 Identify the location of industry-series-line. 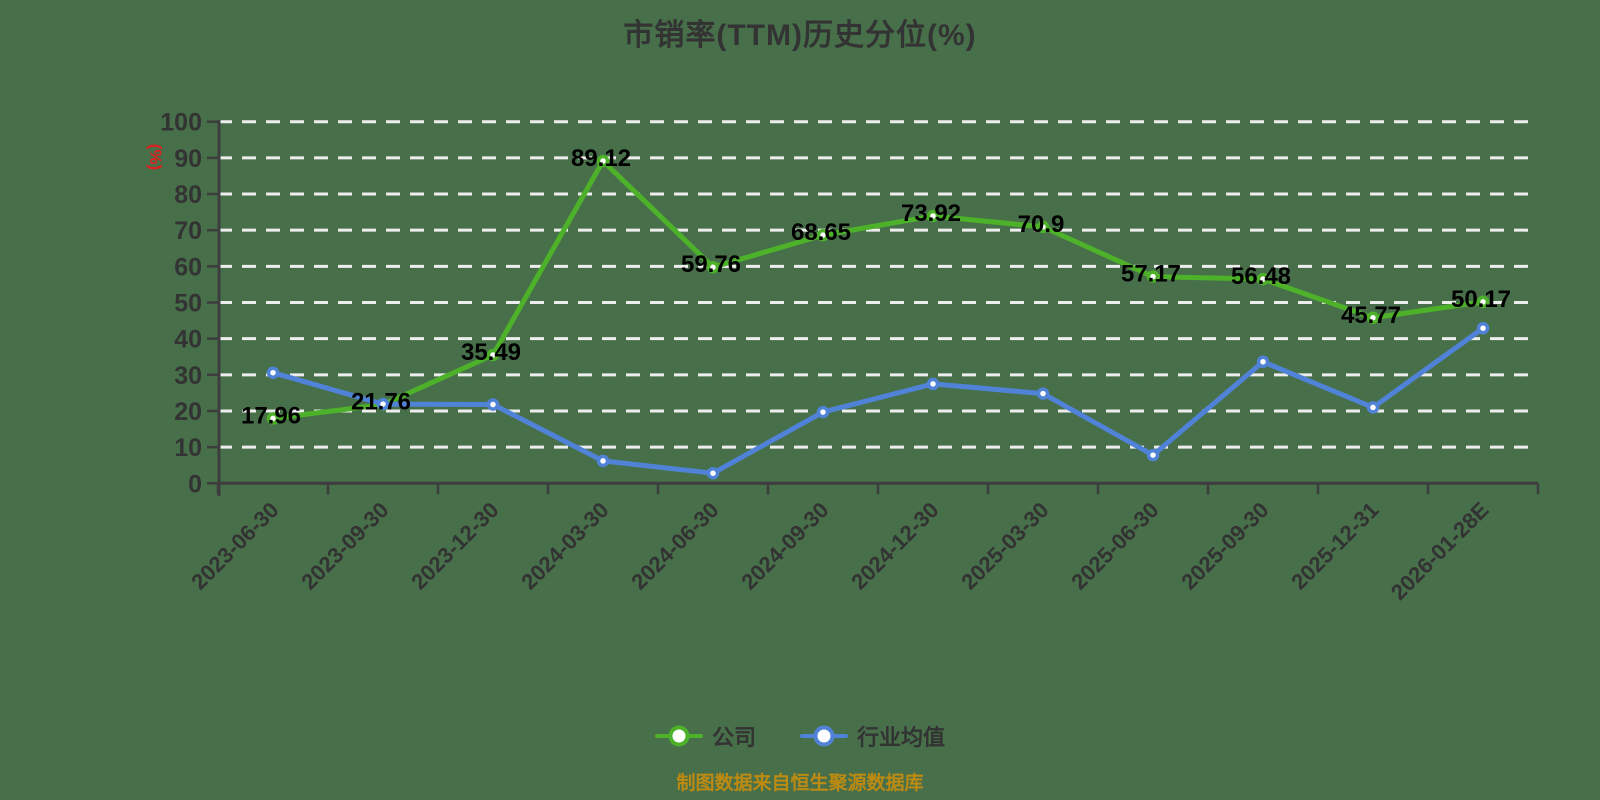
(878, 400).